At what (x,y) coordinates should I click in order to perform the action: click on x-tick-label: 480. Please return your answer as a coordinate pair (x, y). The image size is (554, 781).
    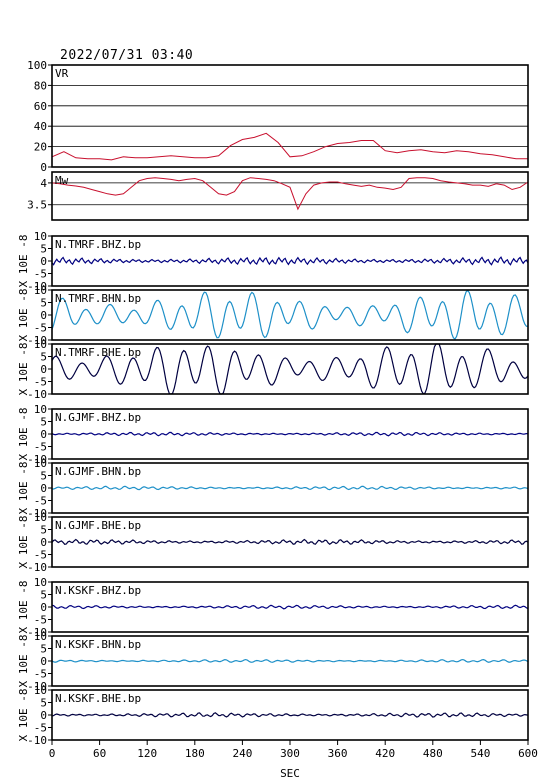
    Looking at the image, I should click on (433, 753).